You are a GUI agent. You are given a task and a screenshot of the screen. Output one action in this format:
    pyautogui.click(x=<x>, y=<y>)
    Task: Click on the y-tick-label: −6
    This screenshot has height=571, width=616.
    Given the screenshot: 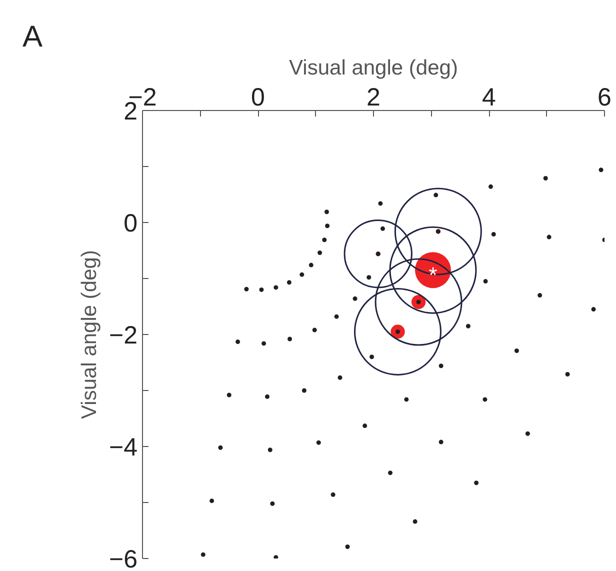 What is the action you would take?
    pyautogui.click(x=123, y=558)
    